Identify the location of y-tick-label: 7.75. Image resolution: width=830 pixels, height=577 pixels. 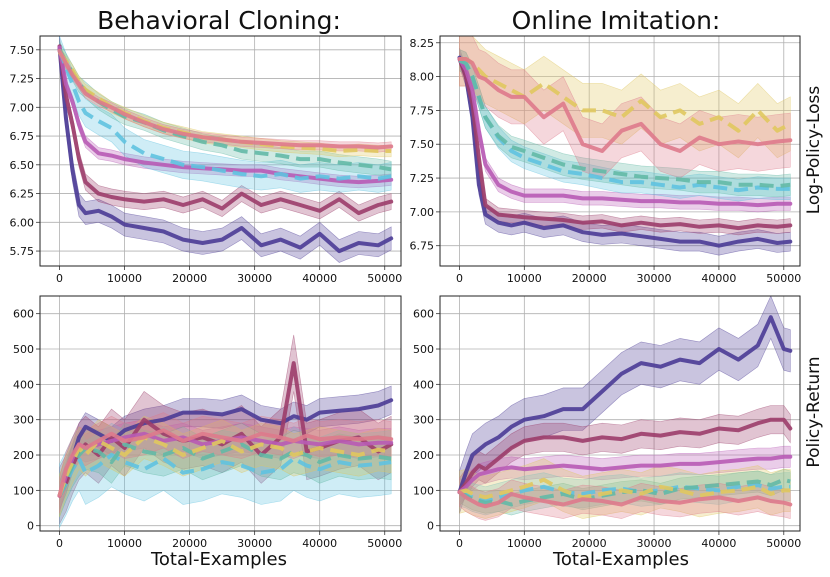
(422, 110).